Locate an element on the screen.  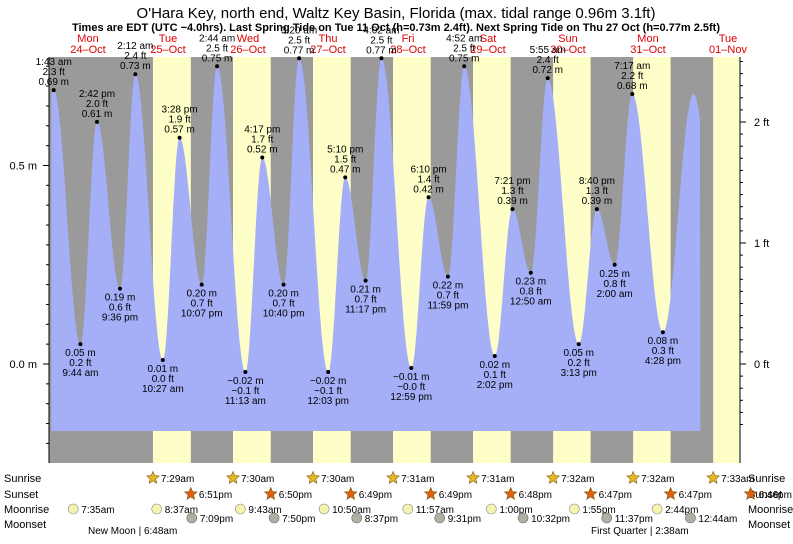
tide-m-label: 0.20 m is located at coordinates (283, 294).